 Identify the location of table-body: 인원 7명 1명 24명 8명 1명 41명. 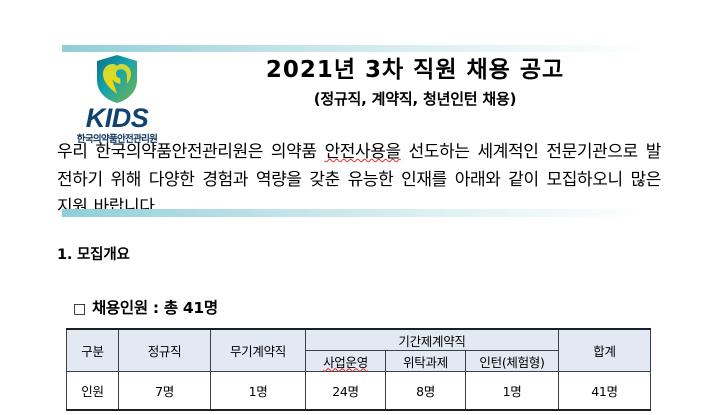
(358, 391).